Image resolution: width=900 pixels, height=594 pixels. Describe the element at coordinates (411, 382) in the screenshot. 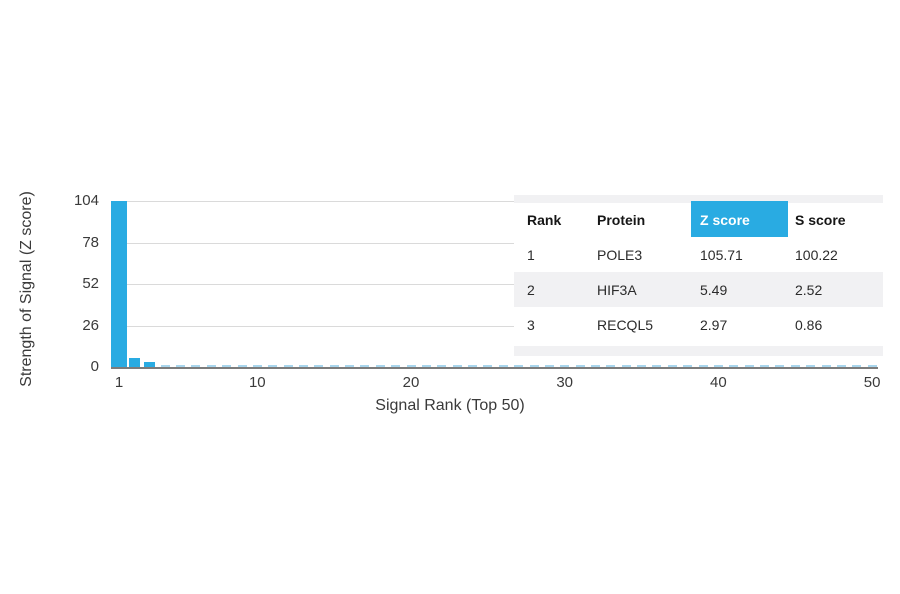

I see `x-tick-label-20: 20` at that location.